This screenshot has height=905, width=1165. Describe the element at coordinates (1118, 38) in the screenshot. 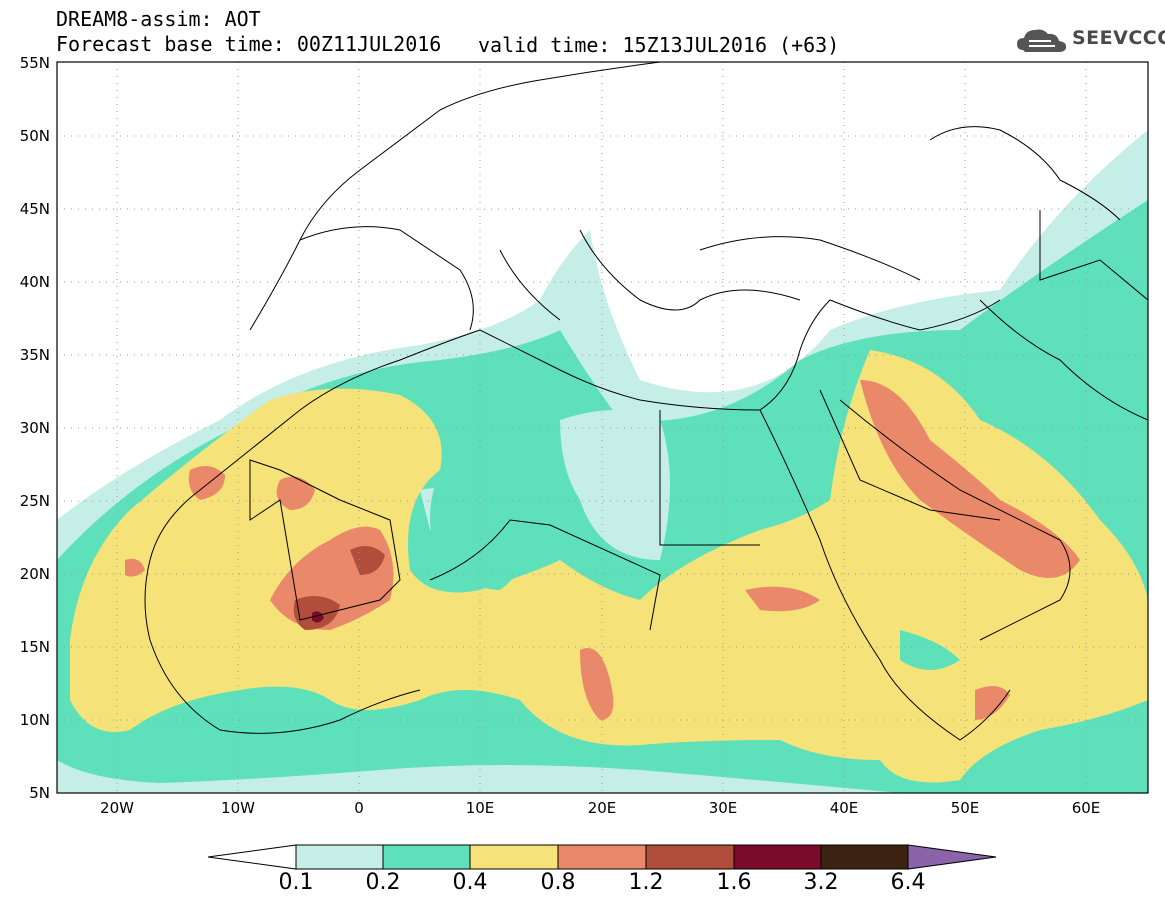

I see `logo-text: SEEVCCC` at that location.